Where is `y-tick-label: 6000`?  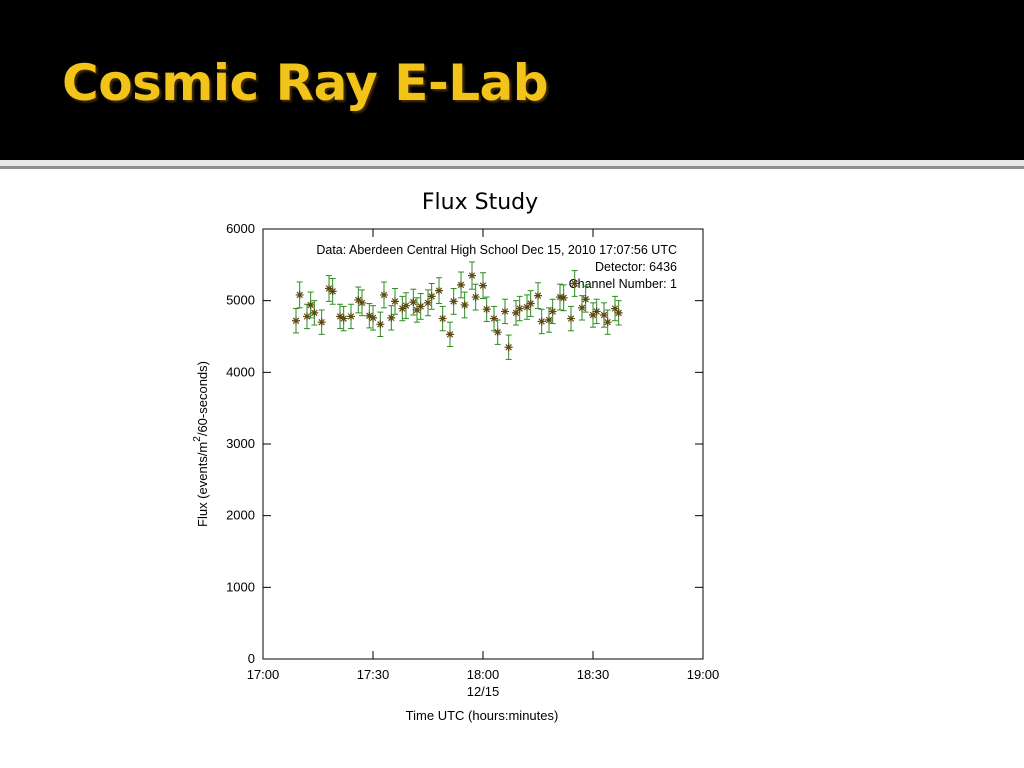
y-tick-label: 6000 is located at coordinates (240, 228).